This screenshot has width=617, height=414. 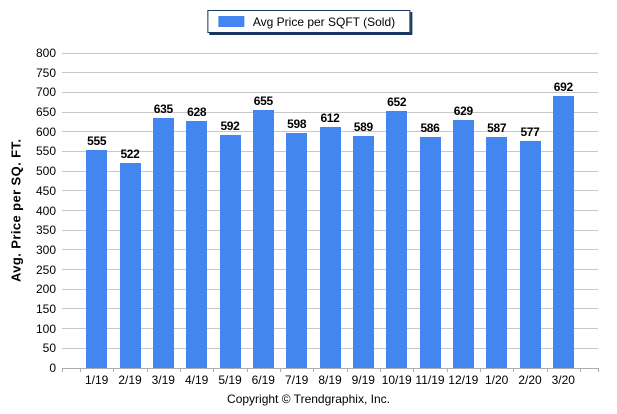 I want to click on bar-value-label: 589, so click(x=363, y=127).